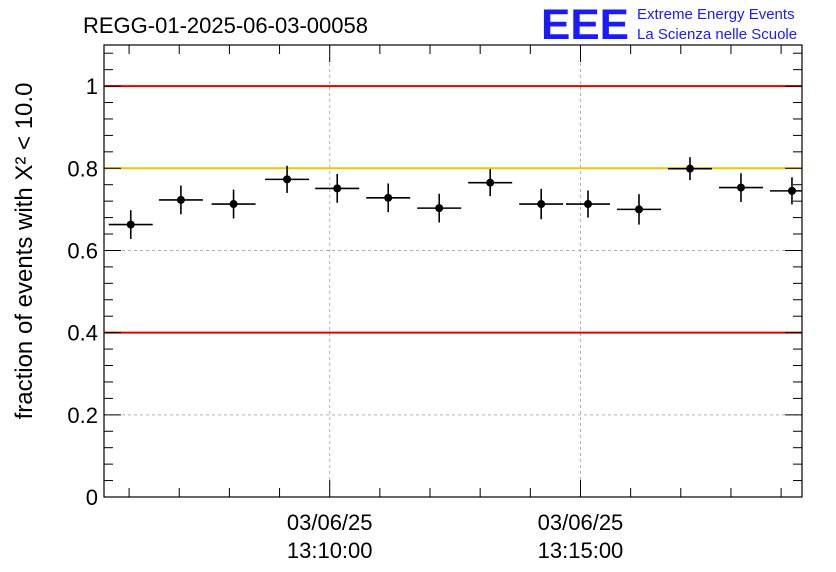 The width and height of the screenshot is (836, 572). Describe the element at coordinates (24, 251) in the screenshot. I see `y-axis-label: fraction of events with Χ² < 10.0` at that location.